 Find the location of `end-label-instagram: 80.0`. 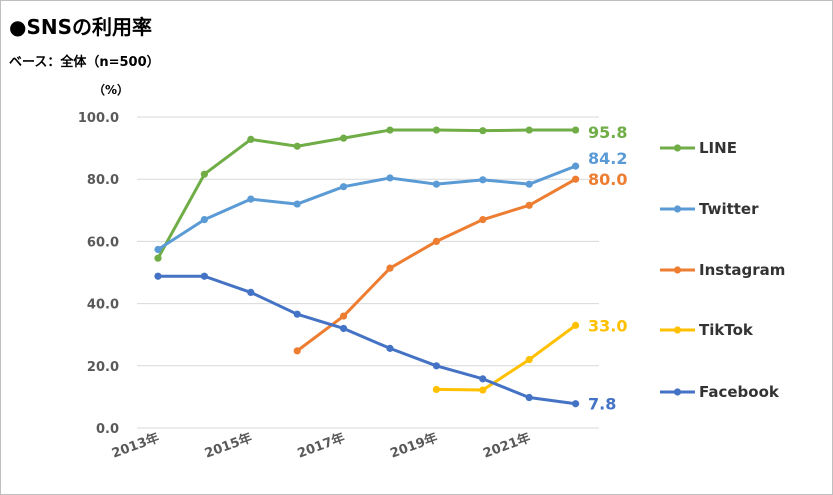

end-label-instagram: 80.0 is located at coordinates (607, 179).